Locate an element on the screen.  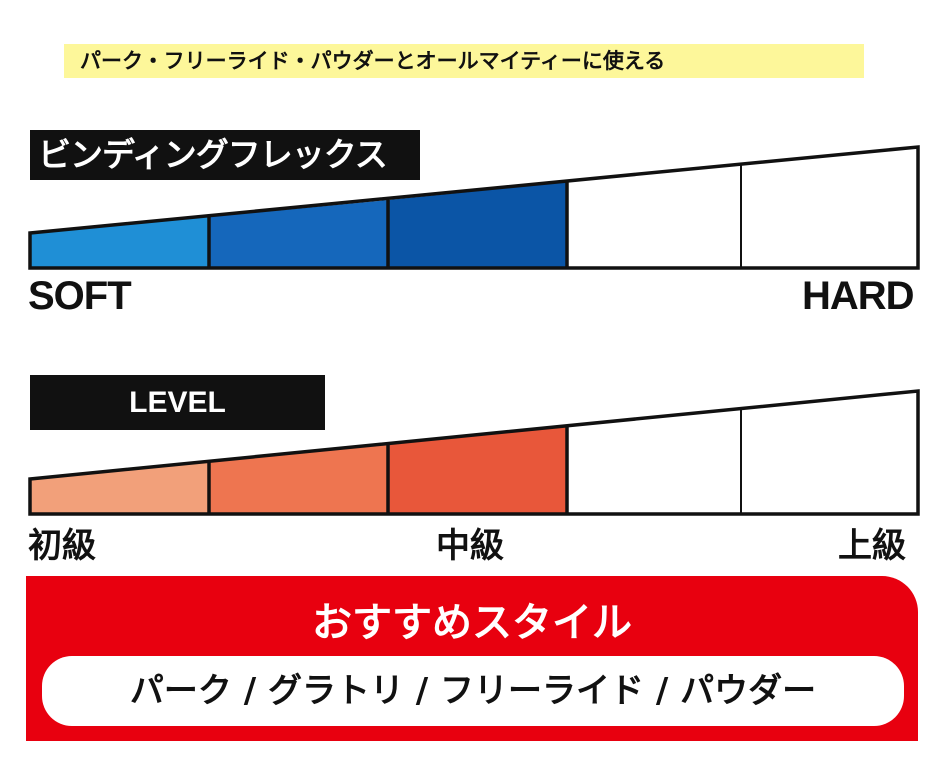
level-beginner-label: 初級 is located at coordinates (62, 546).